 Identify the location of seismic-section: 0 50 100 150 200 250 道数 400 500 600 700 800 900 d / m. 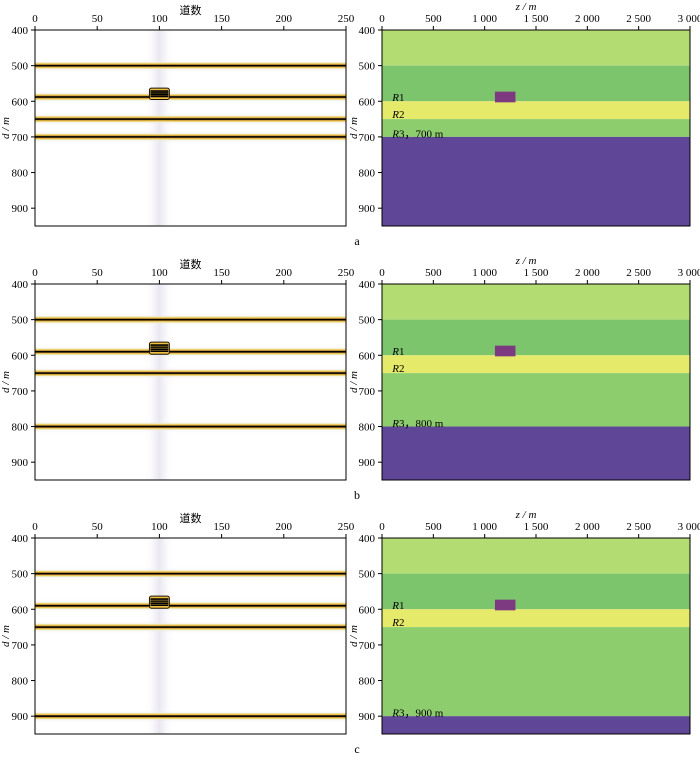
(177, 369).